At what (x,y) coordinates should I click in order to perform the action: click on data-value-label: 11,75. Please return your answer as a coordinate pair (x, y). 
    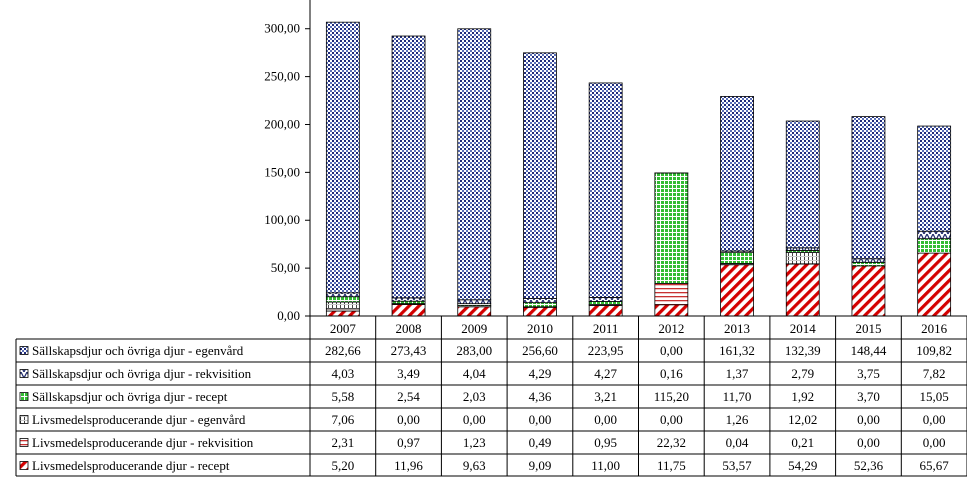
    Looking at the image, I should click on (671, 465).